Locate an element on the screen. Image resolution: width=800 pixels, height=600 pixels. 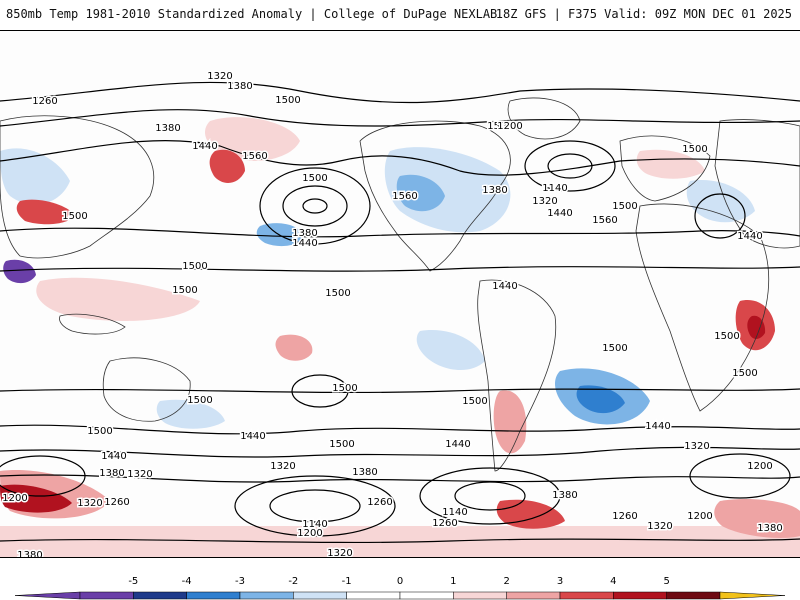
closed-contour-pacific-high-inner is located at coordinates (315, 206).